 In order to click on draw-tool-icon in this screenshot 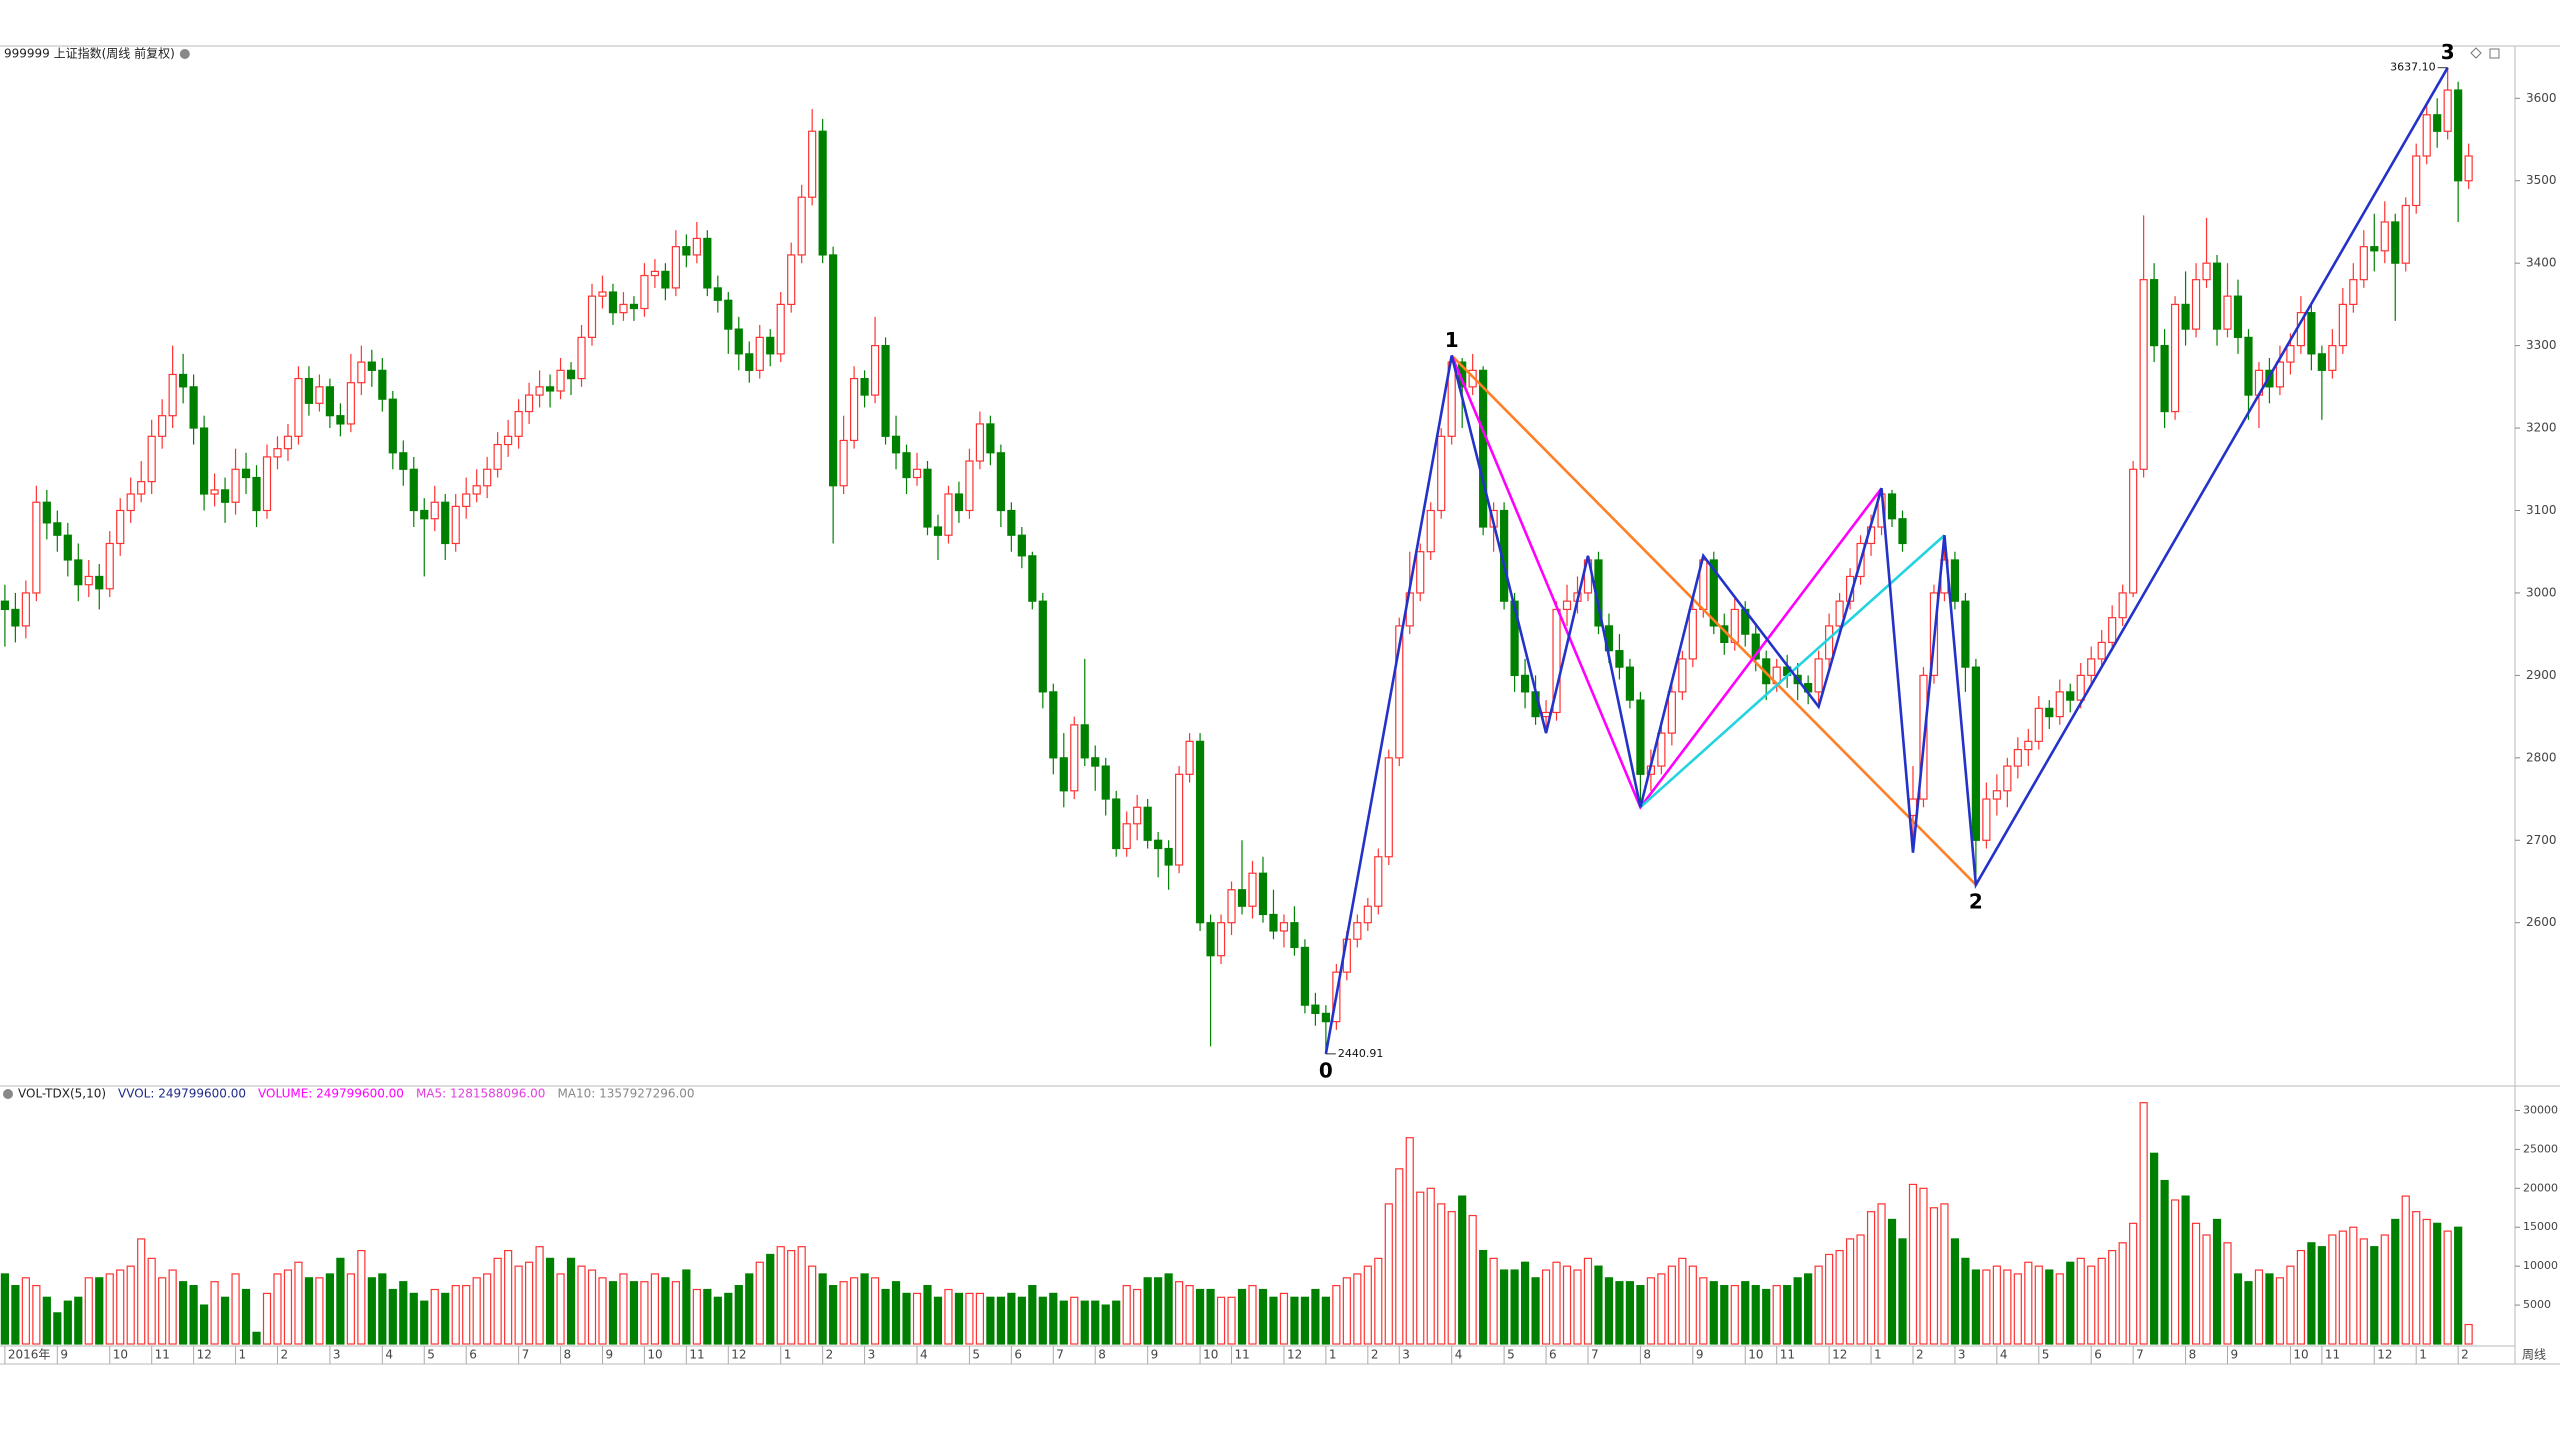, I will do `click(2476, 53)`.